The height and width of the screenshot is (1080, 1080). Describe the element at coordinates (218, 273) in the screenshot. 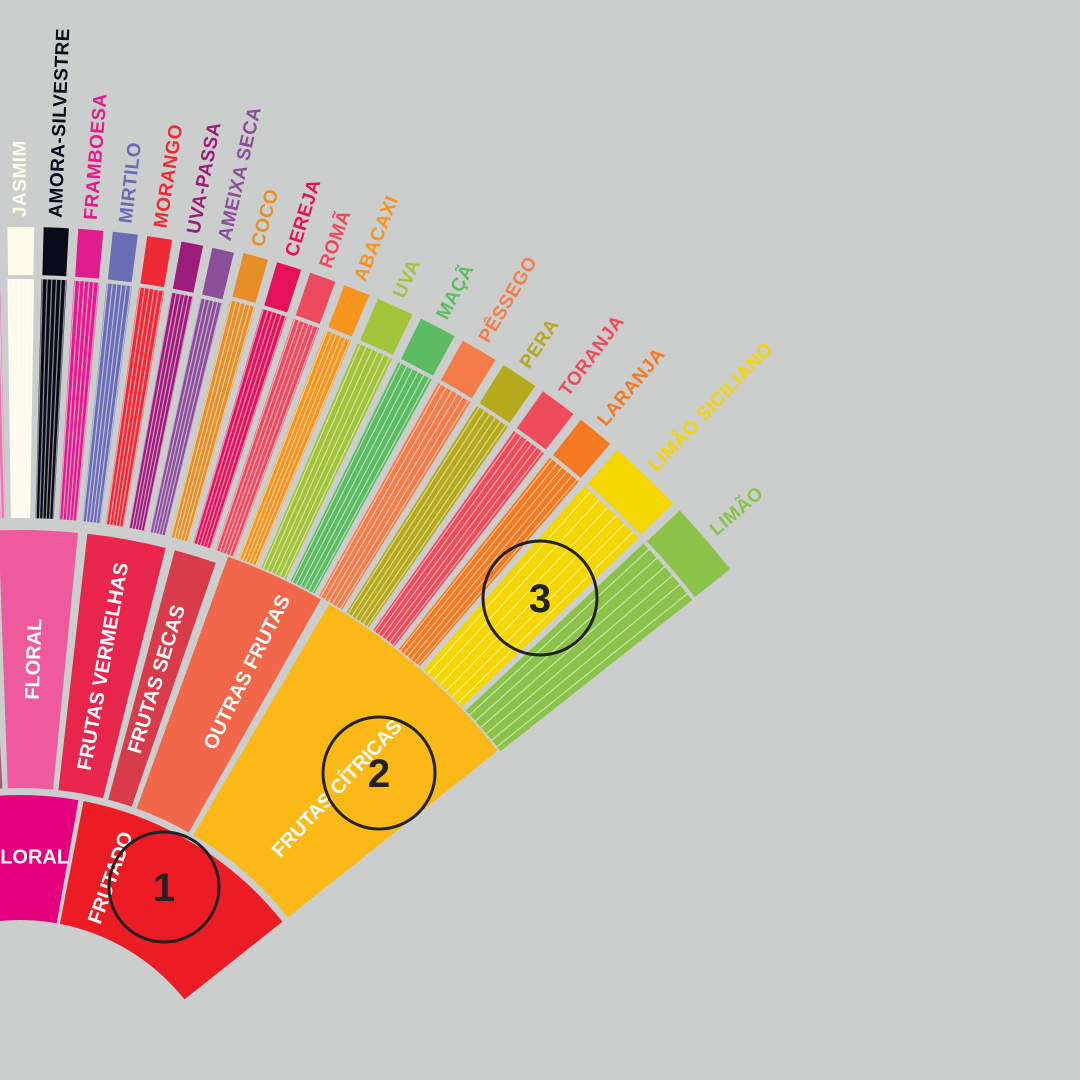

I see `leaf-cap-ameixa-seca` at that location.